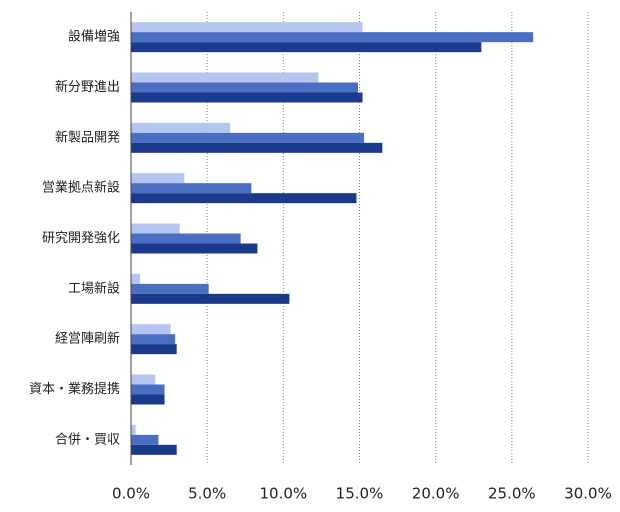 Image resolution: width=620 pixels, height=512 pixels. Describe the element at coordinates (87, 339) in the screenshot. I see `y-tick-label: 経営陣刷新` at that location.